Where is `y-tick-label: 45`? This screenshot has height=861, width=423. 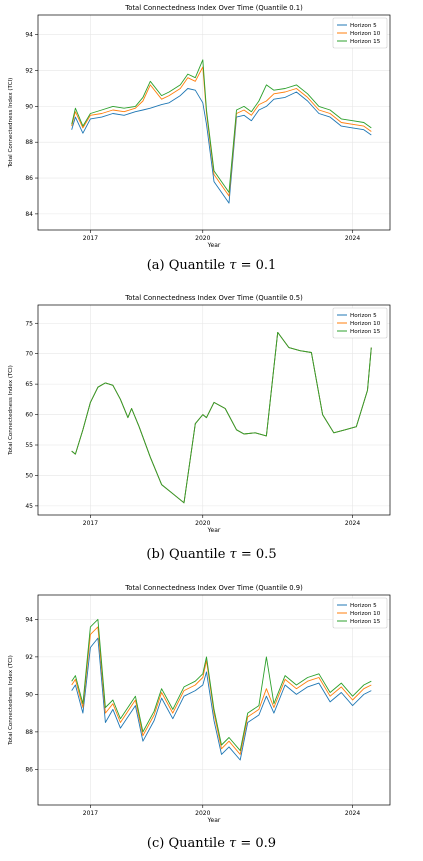 y-tick-label: 45 is located at coordinates (29, 506).